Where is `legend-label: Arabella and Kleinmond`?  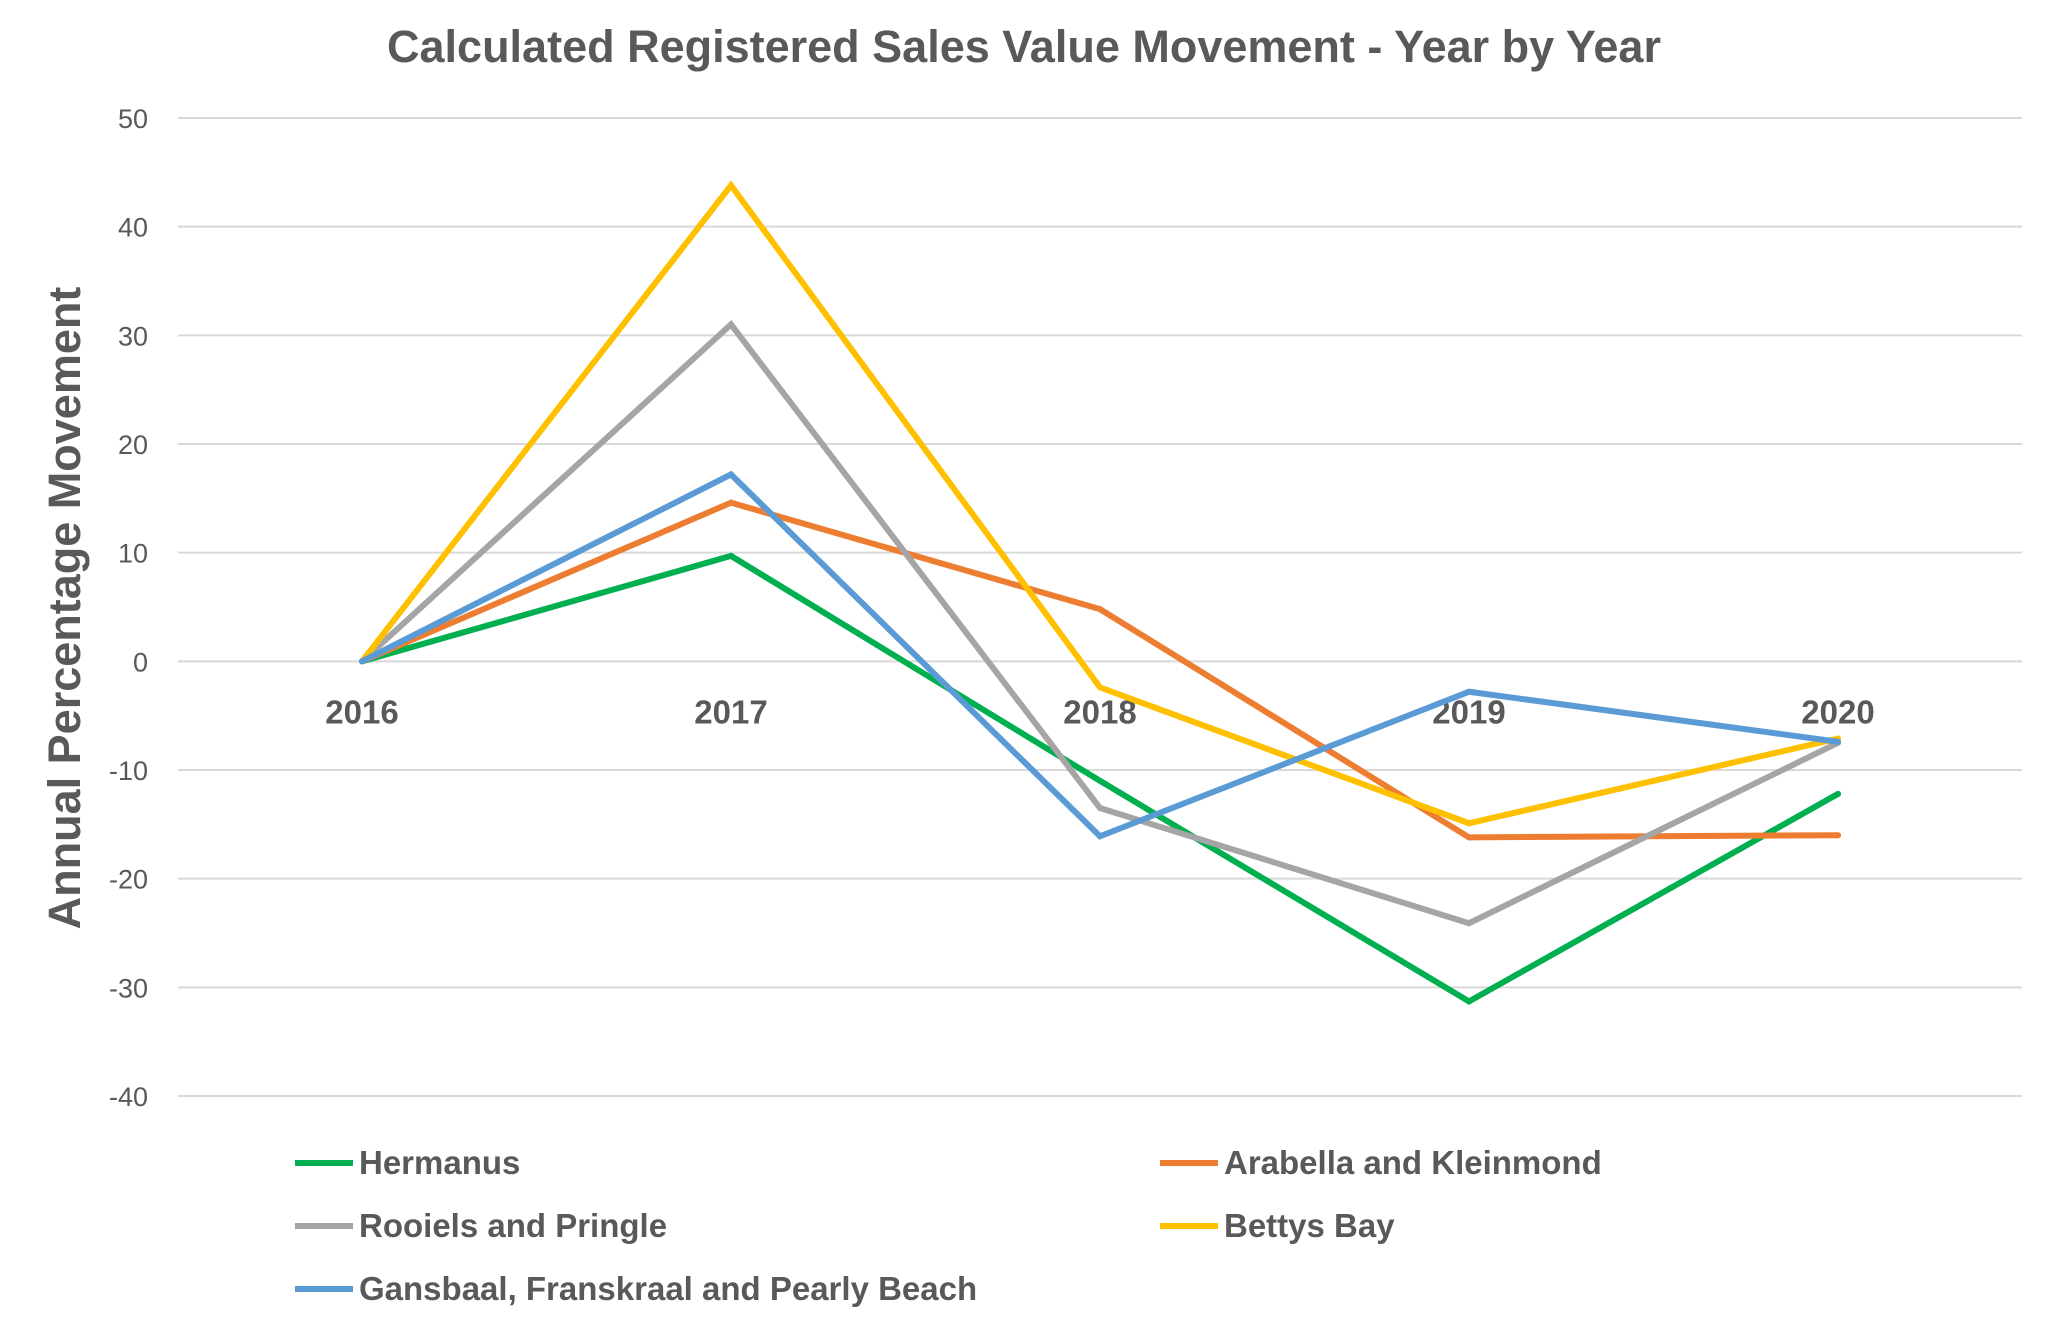 legend-label: Arabella and Kleinmond is located at coordinates (1413, 1162).